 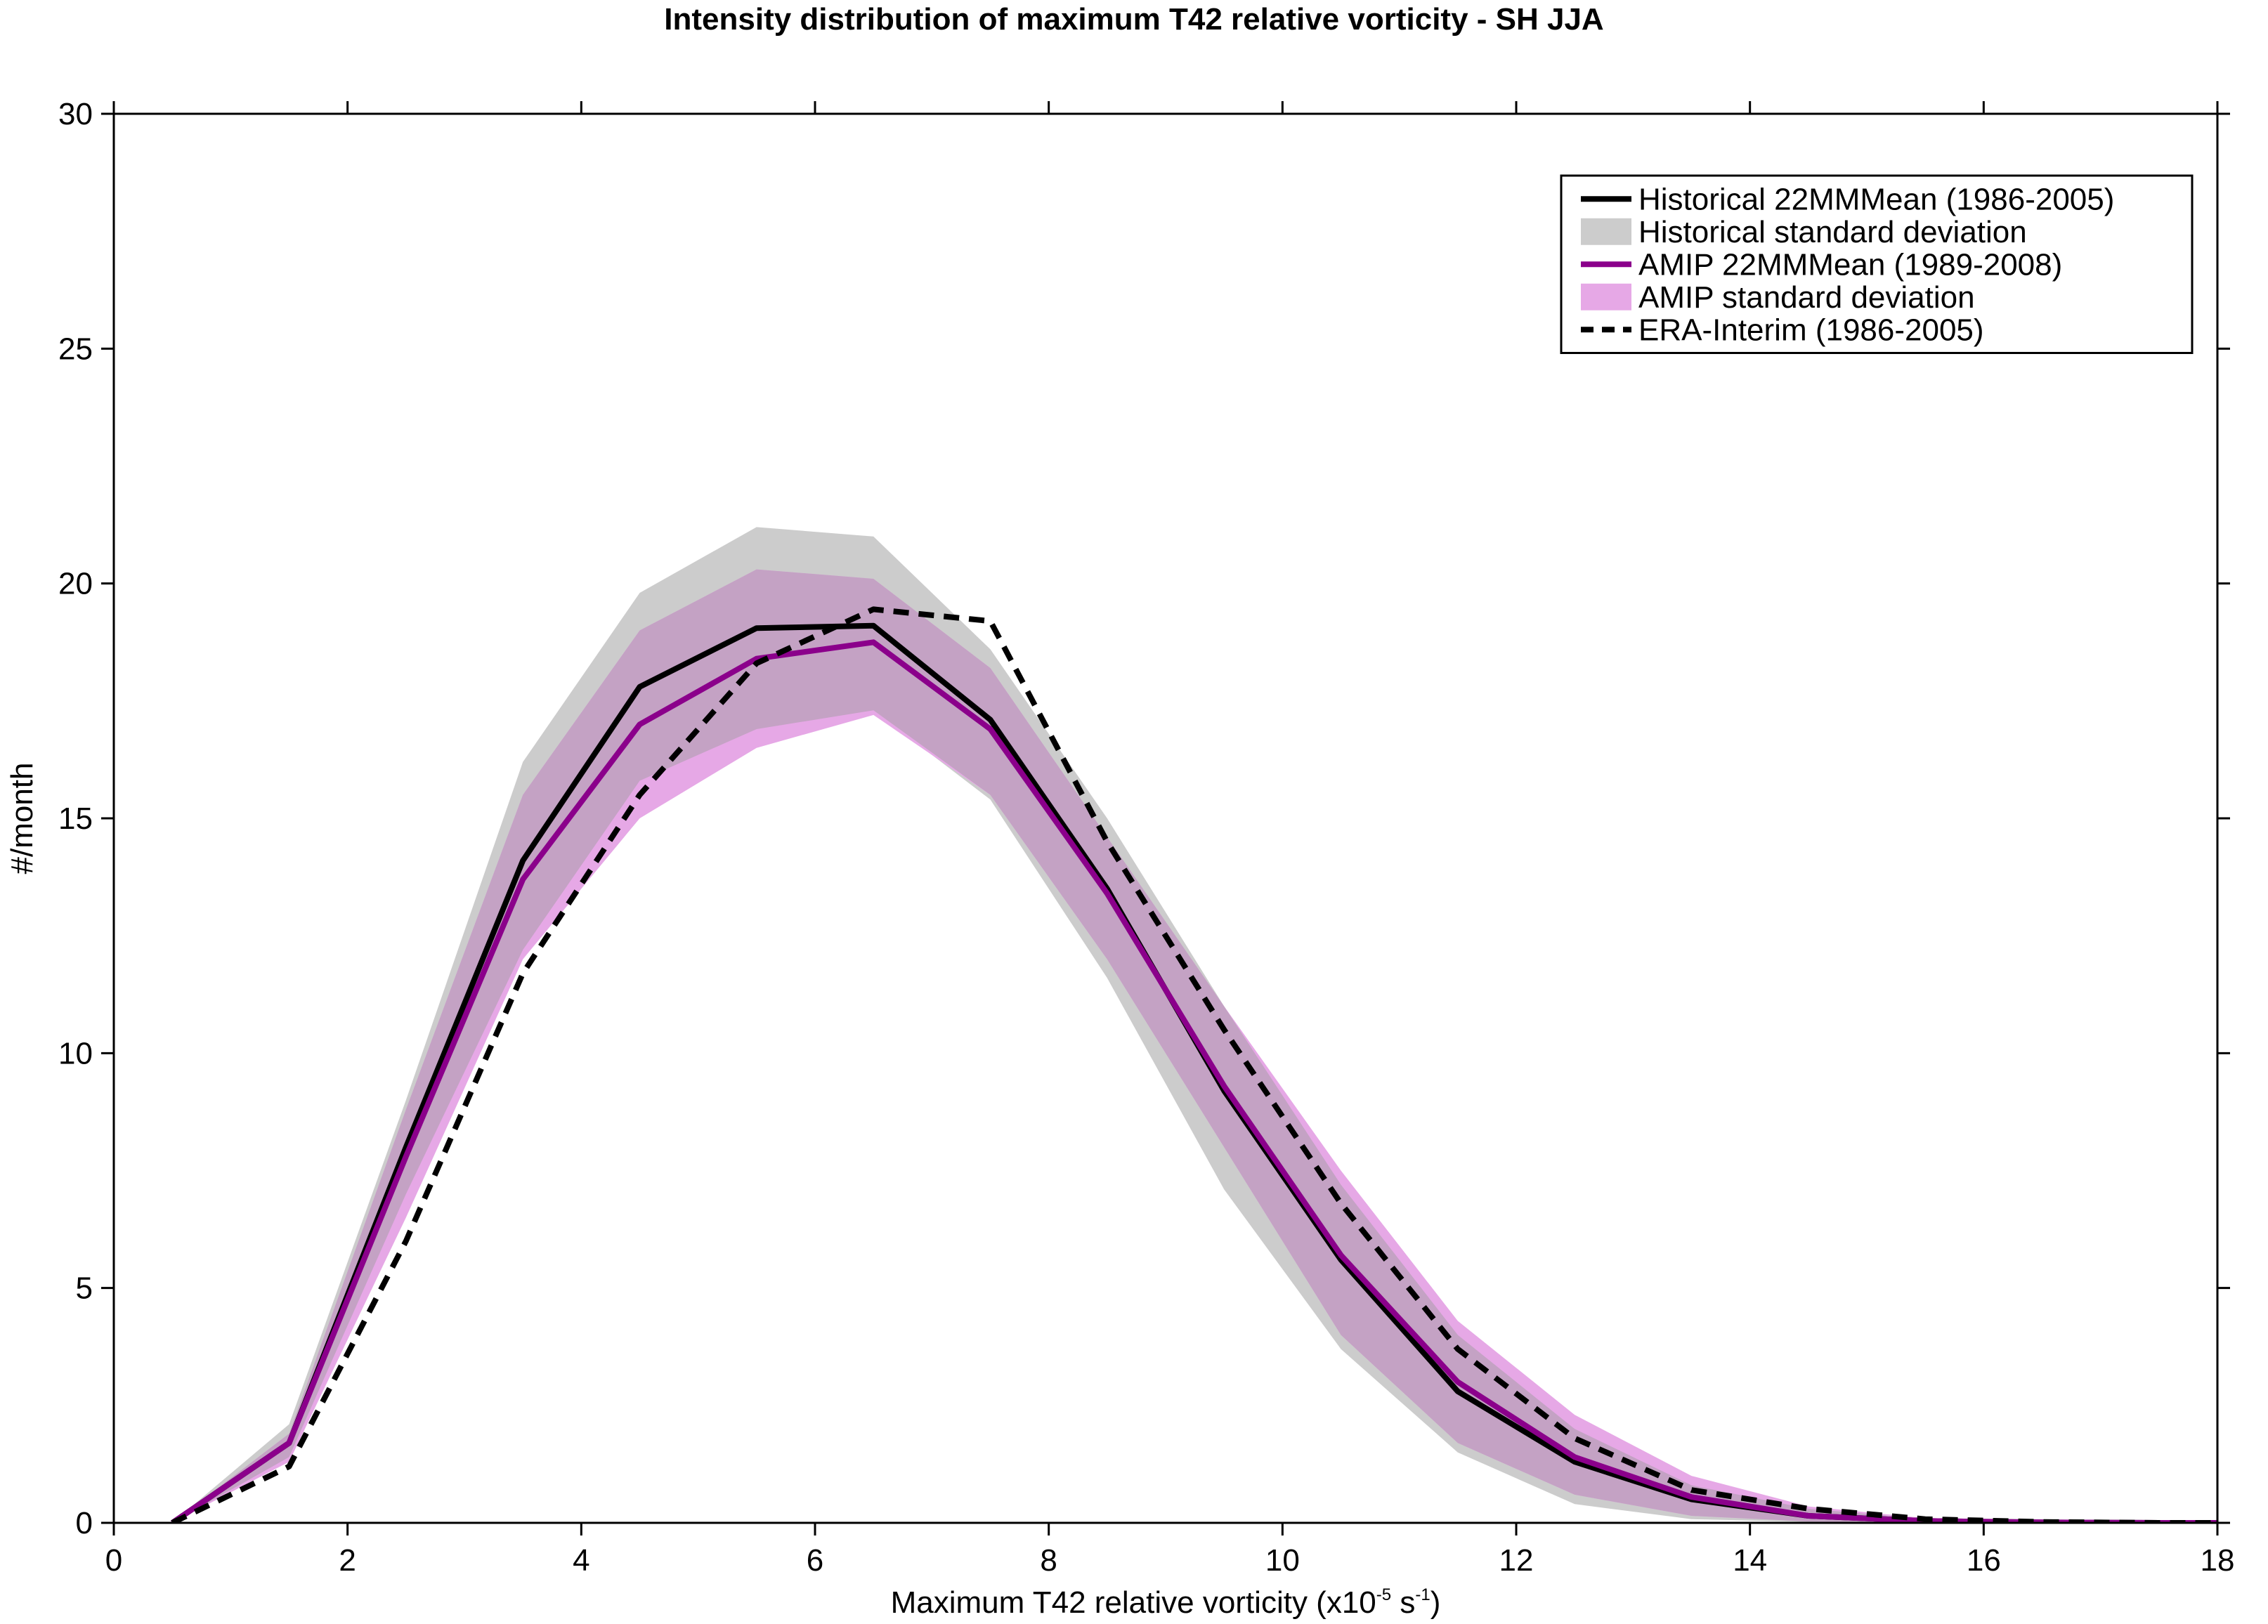 What do you see at coordinates (1422, 1594) in the screenshot?
I see `x-axis-label-exponent-2: -1` at bounding box center [1422, 1594].